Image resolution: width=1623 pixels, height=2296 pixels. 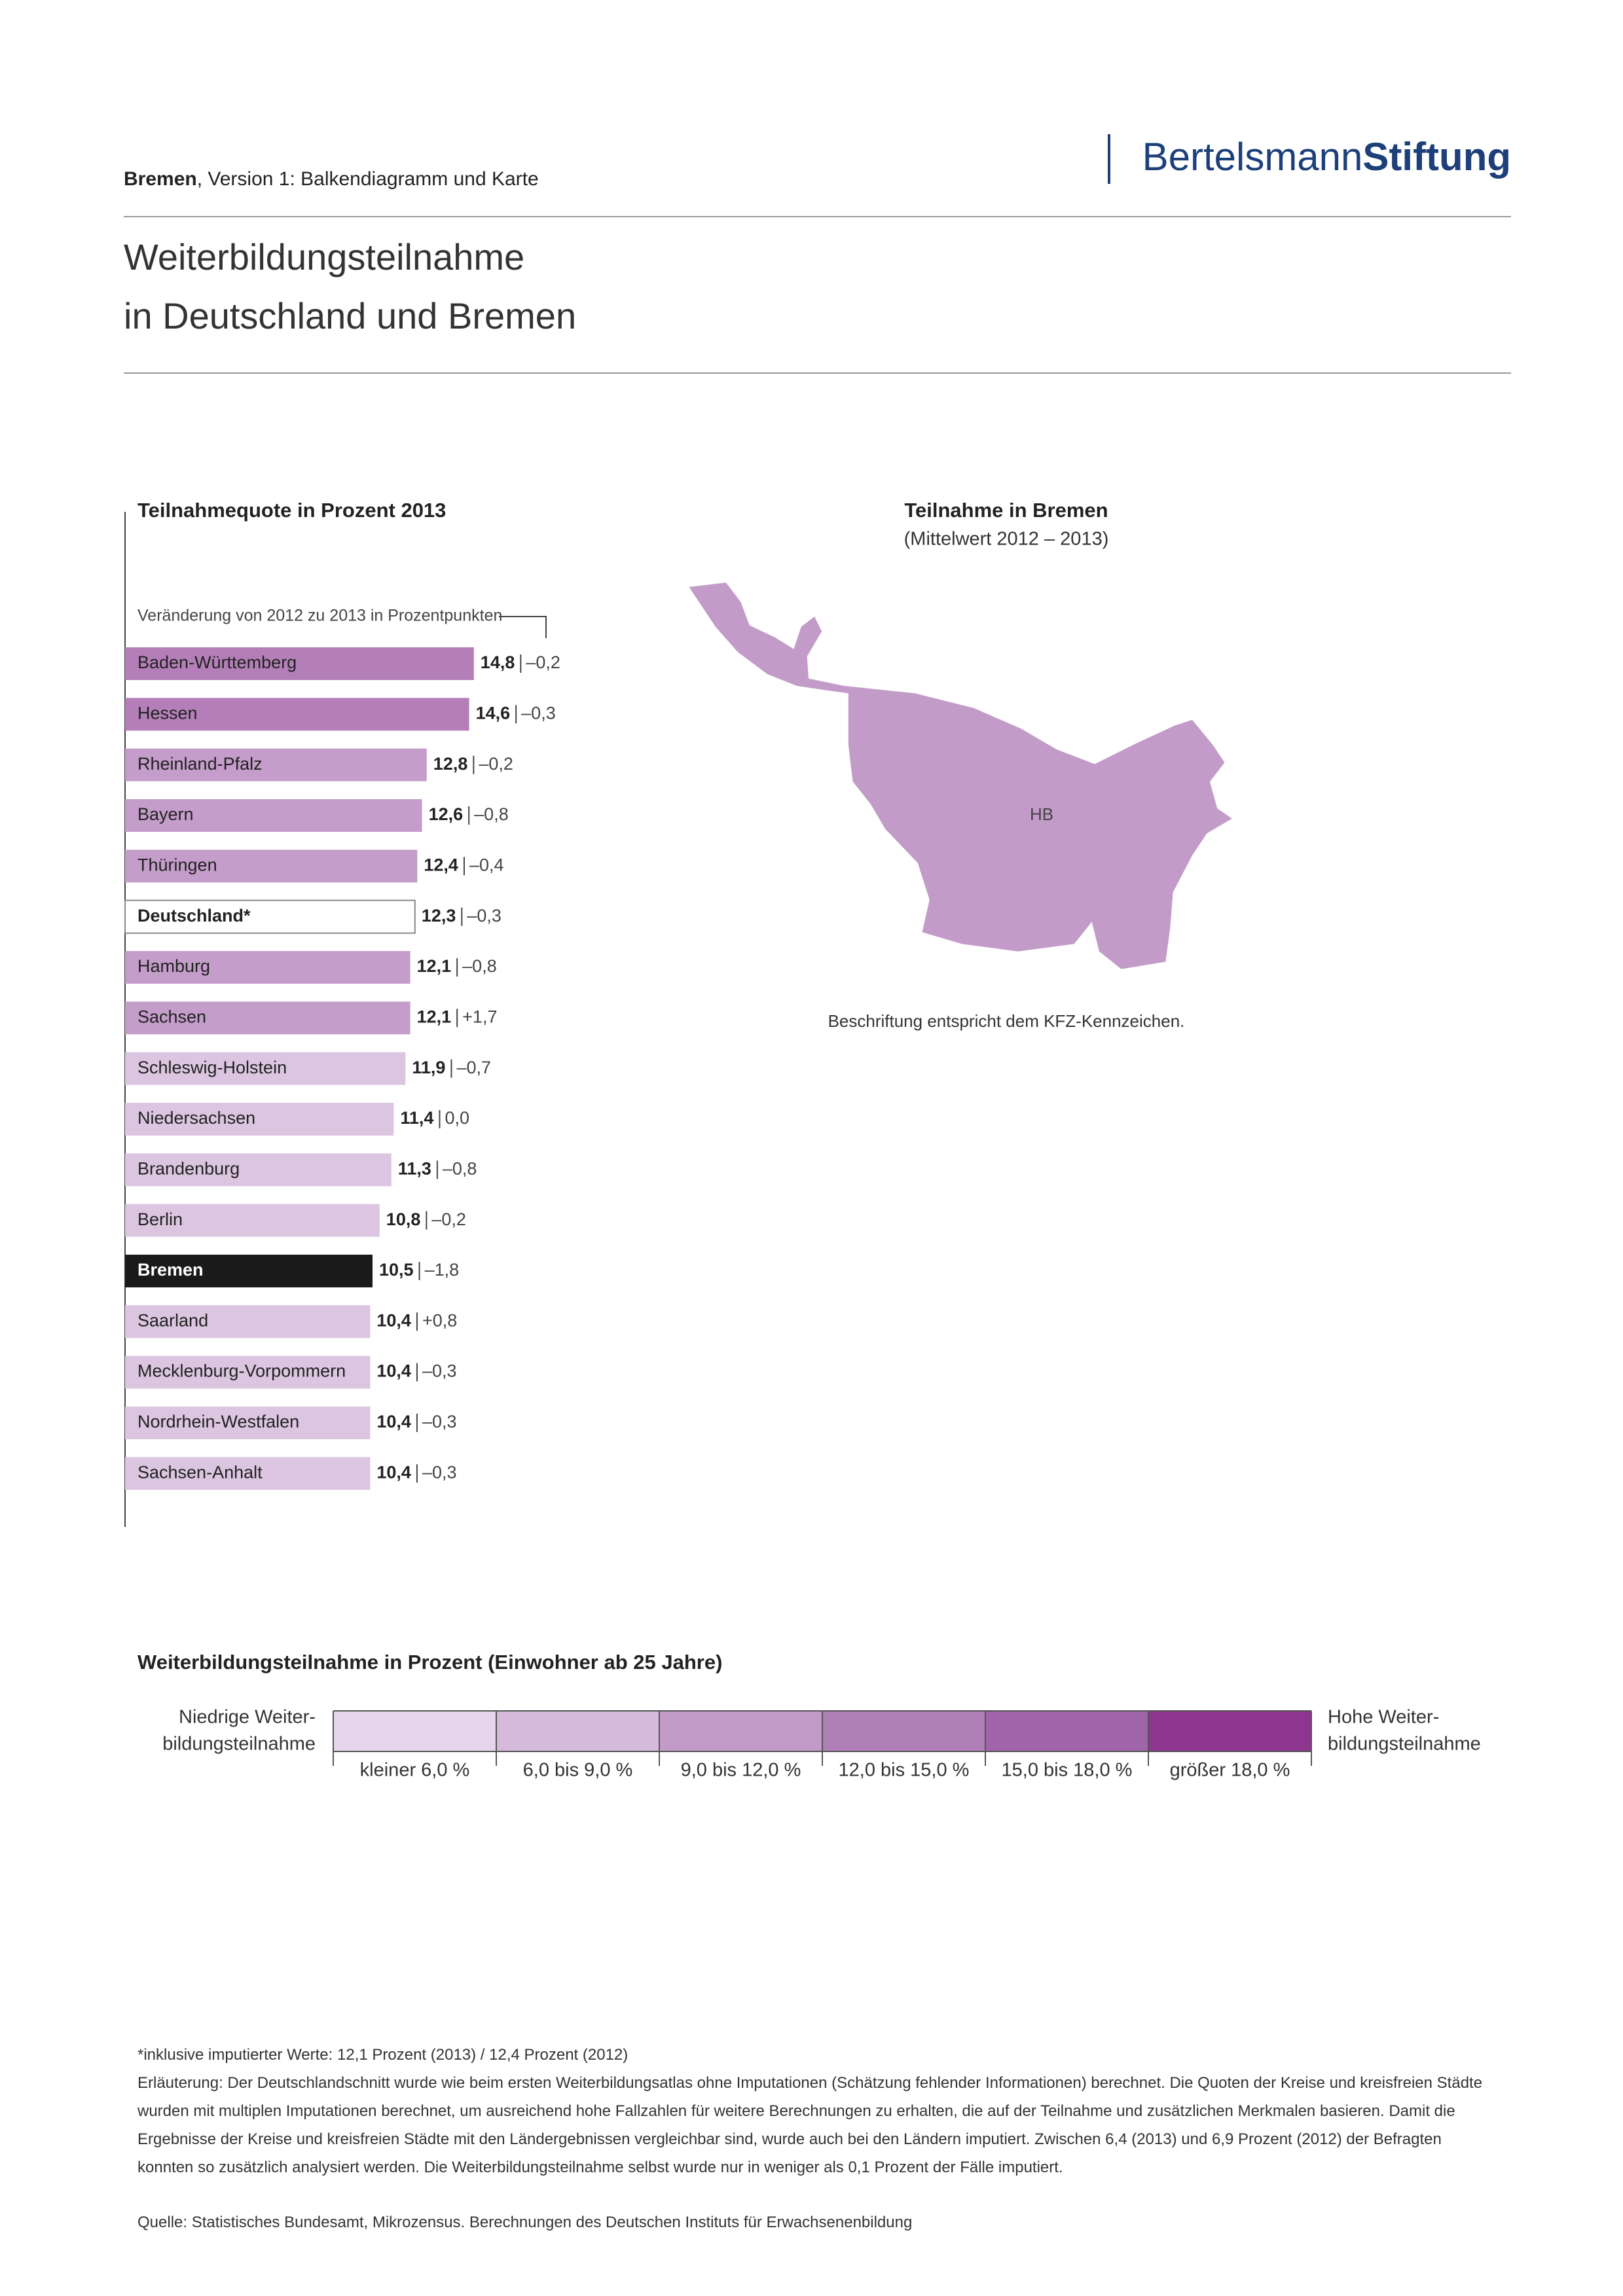 What do you see at coordinates (291, 510) in the screenshot?
I see `chart-title: Teilnahmequote in Prozent 2013` at bounding box center [291, 510].